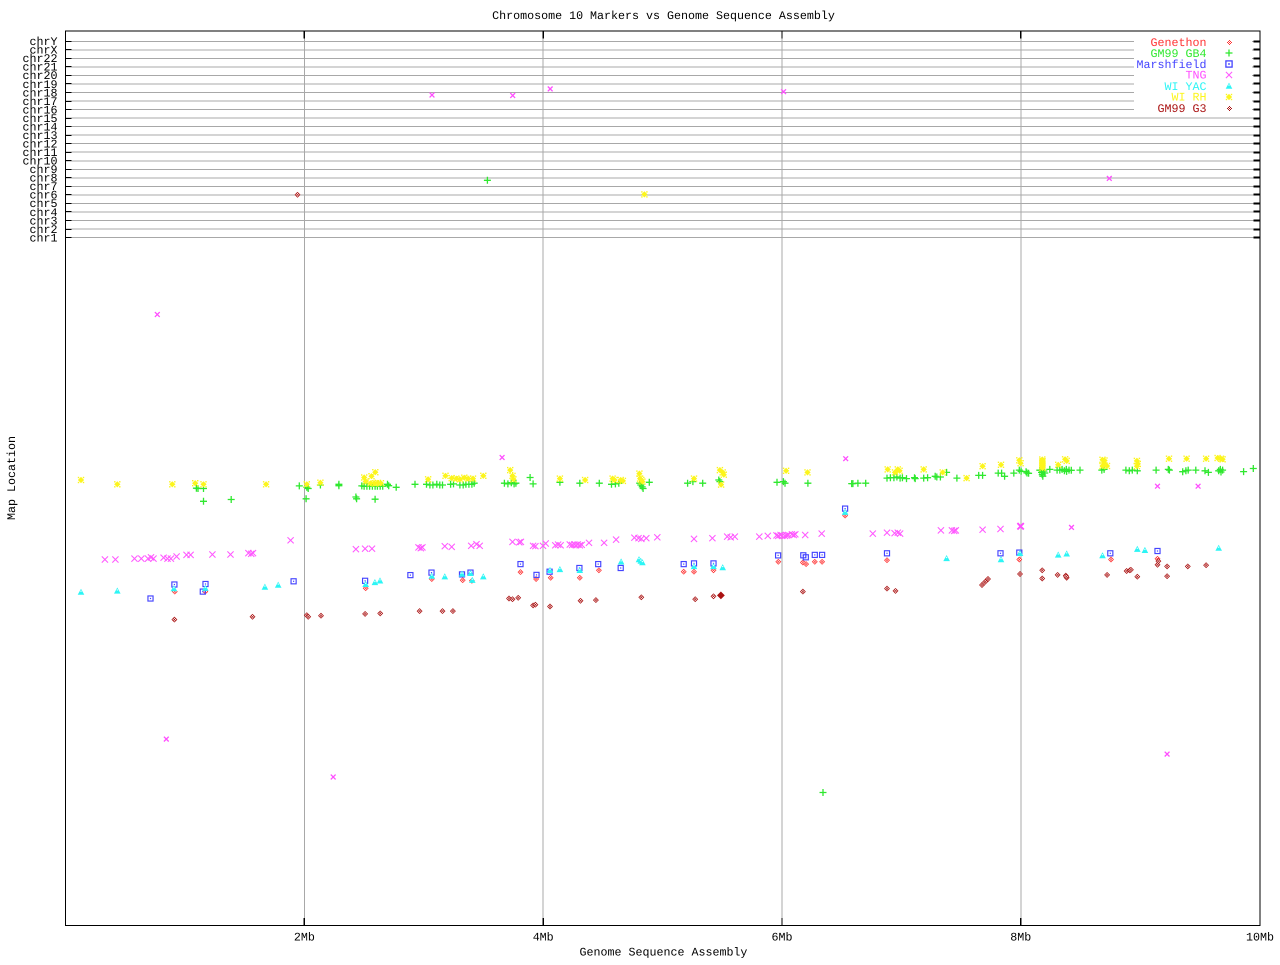  I want to click on svg-text: chrX, so click(44, 51).